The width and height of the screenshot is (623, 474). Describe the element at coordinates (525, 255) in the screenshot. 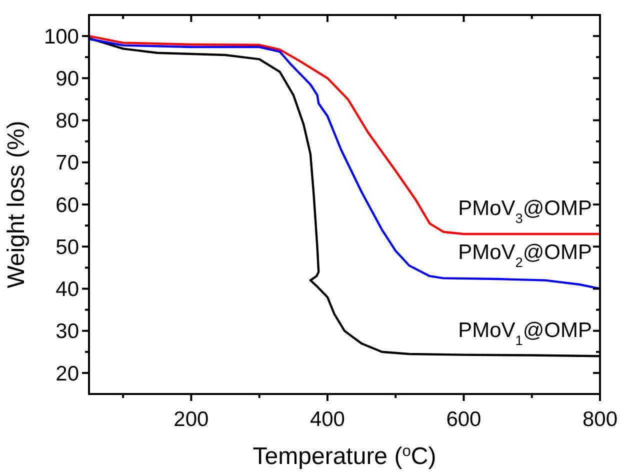

I see `annotation: PMoV$_{2}$@OMP` at that location.